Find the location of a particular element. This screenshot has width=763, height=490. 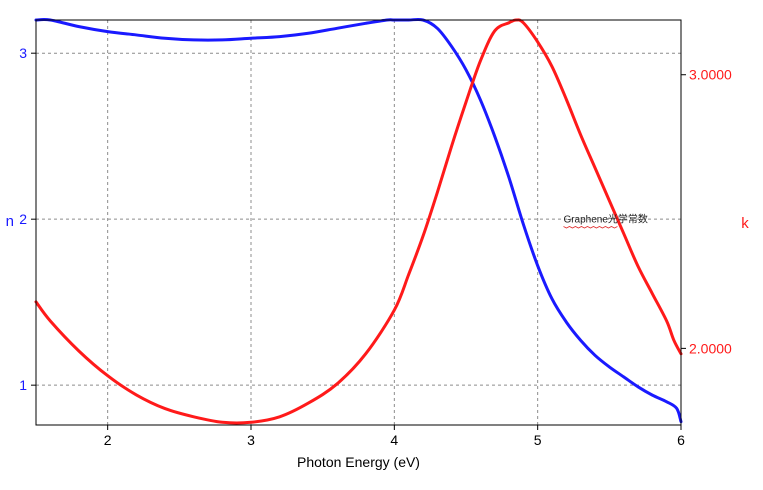

right-axis-title: k is located at coordinates (745, 223).